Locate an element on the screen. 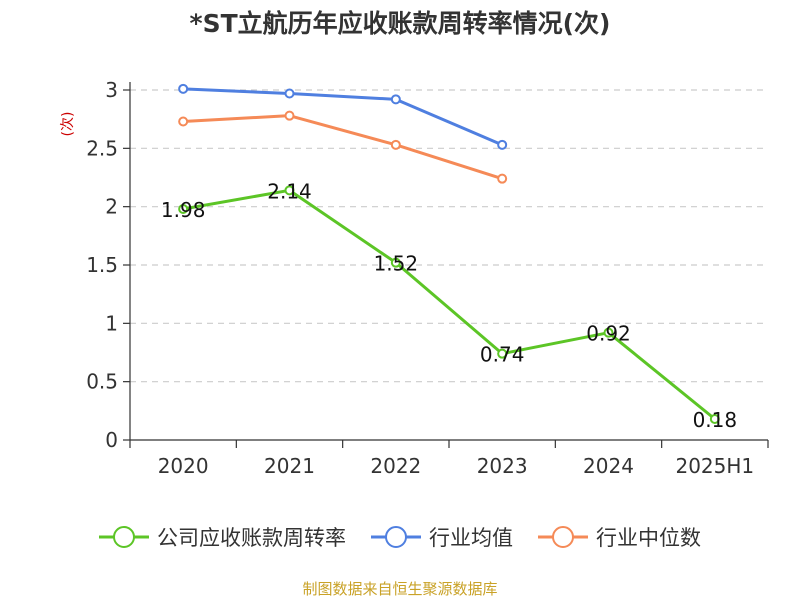 The image size is (800, 600). x-tick-label: 2025H1 is located at coordinates (714, 466).